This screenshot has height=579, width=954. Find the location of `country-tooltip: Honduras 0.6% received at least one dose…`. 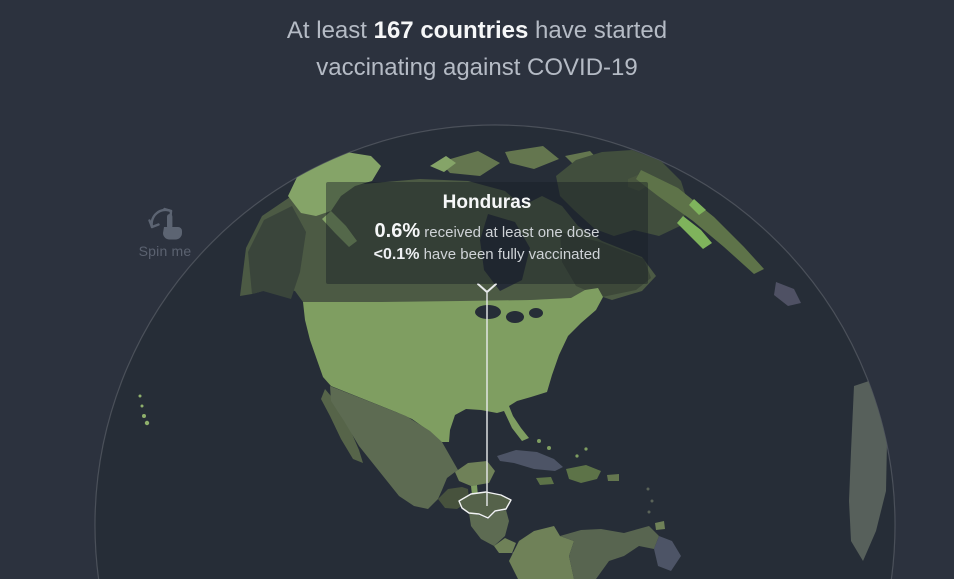

country-tooltip: Honduras 0.6% received at least one dose… is located at coordinates (487, 233).